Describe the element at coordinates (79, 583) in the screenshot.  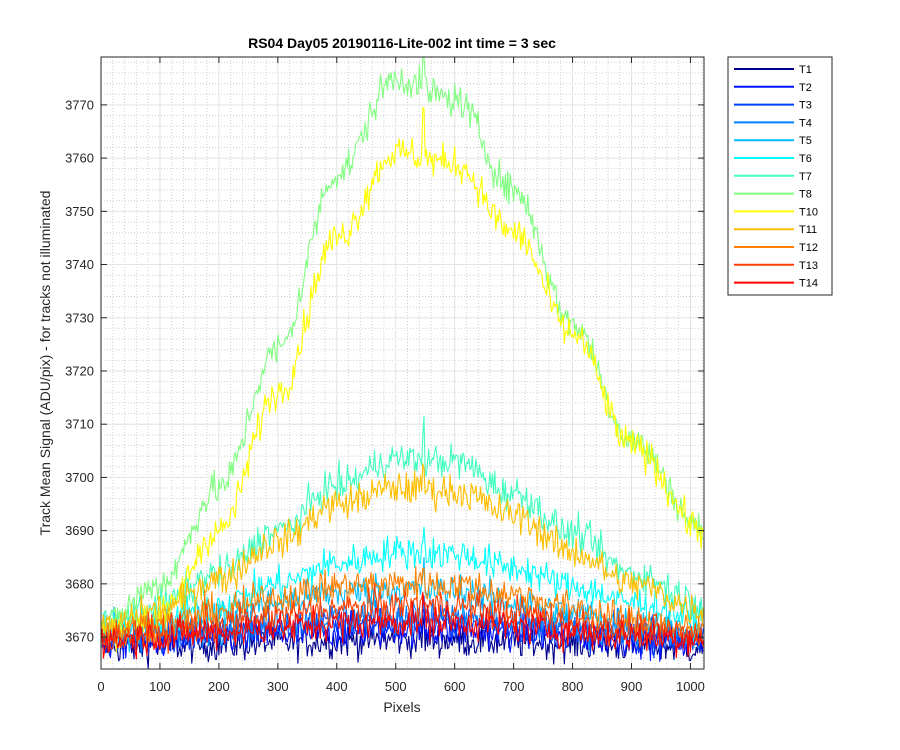
I see `y-tick-label: 3680` at that location.